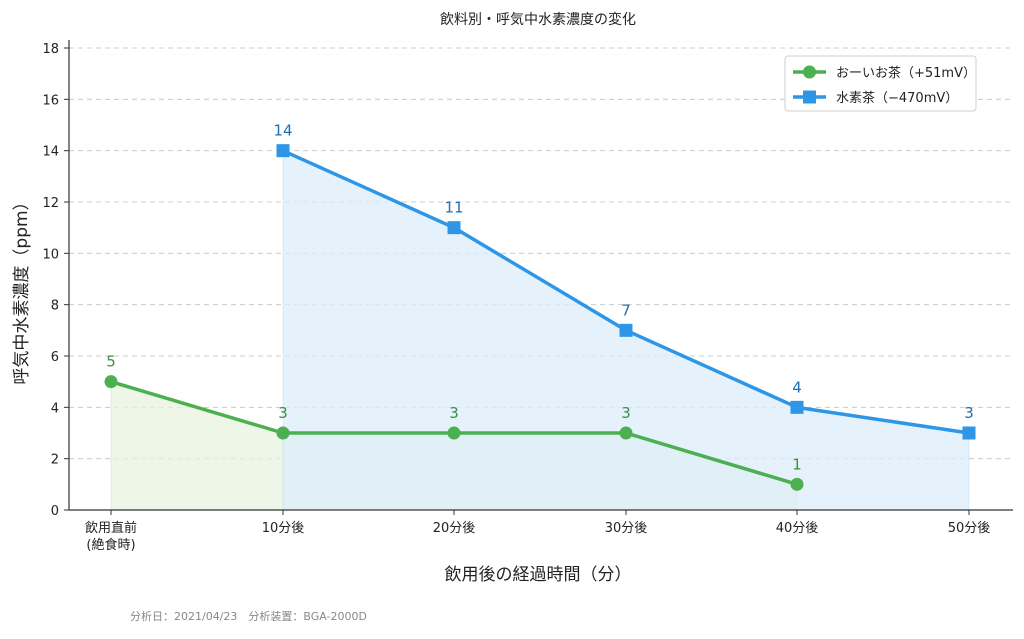 The width and height of the screenshot is (1024, 639). I want to click on x-tick-label: 40分後, so click(797, 528).